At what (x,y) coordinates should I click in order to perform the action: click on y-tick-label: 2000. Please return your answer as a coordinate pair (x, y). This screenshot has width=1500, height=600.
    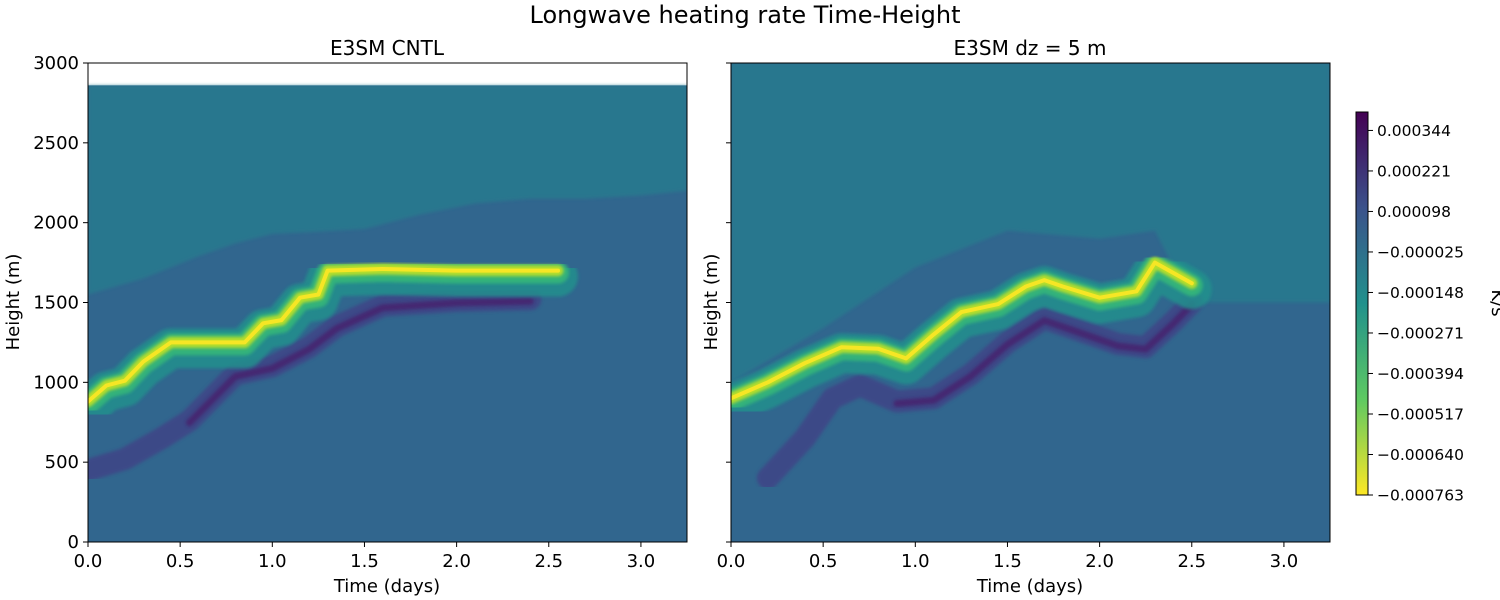
    Looking at the image, I should click on (56, 223).